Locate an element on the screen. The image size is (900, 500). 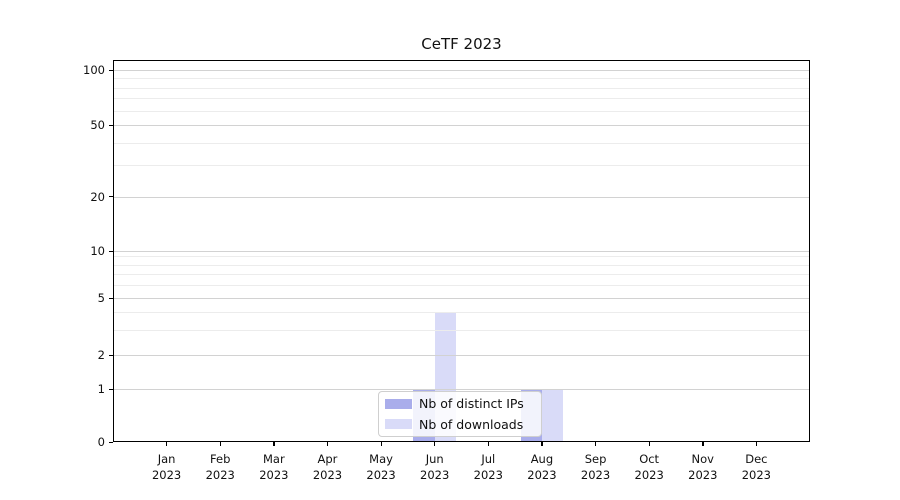
y-tick-label: 0 is located at coordinates (101, 442).